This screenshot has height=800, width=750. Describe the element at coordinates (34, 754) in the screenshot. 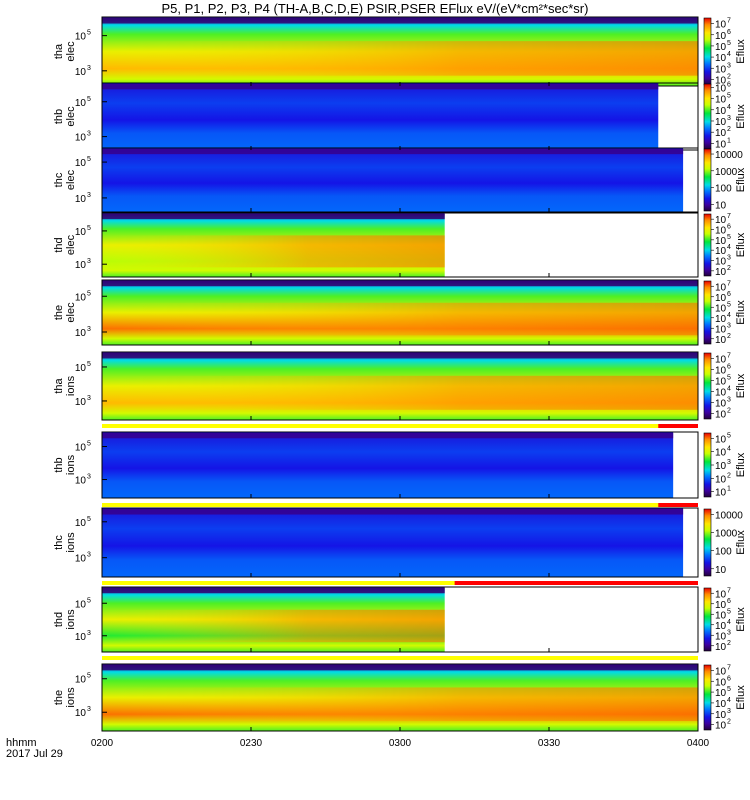

I see `date-label: 2017 Jul 29` at that location.